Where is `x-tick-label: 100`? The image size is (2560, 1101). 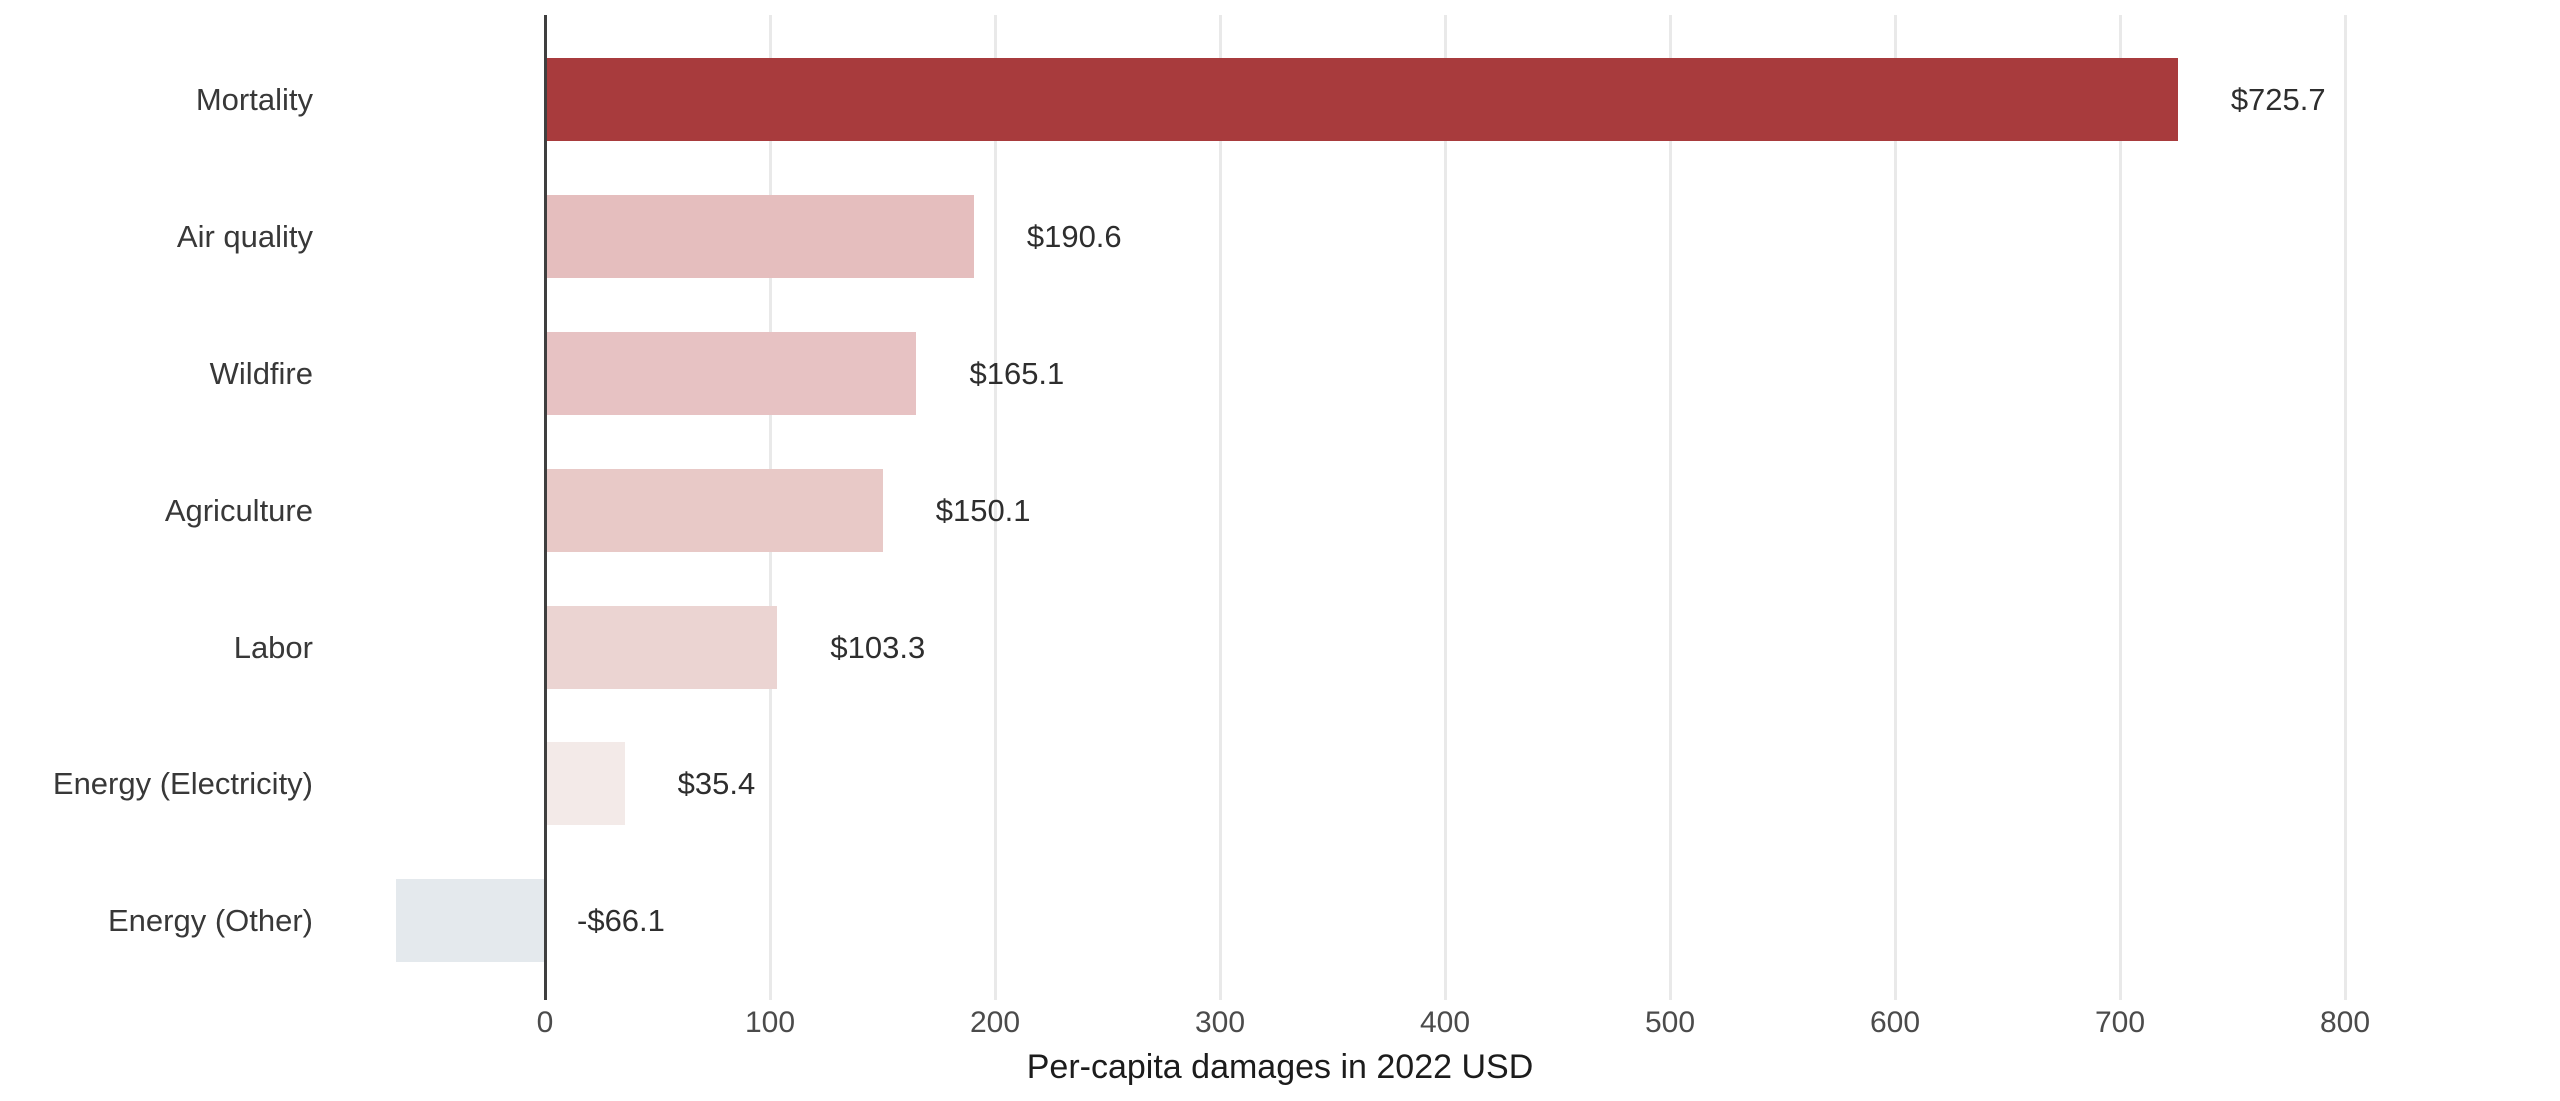
x-tick-label: 100 is located at coordinates (770, 1022).